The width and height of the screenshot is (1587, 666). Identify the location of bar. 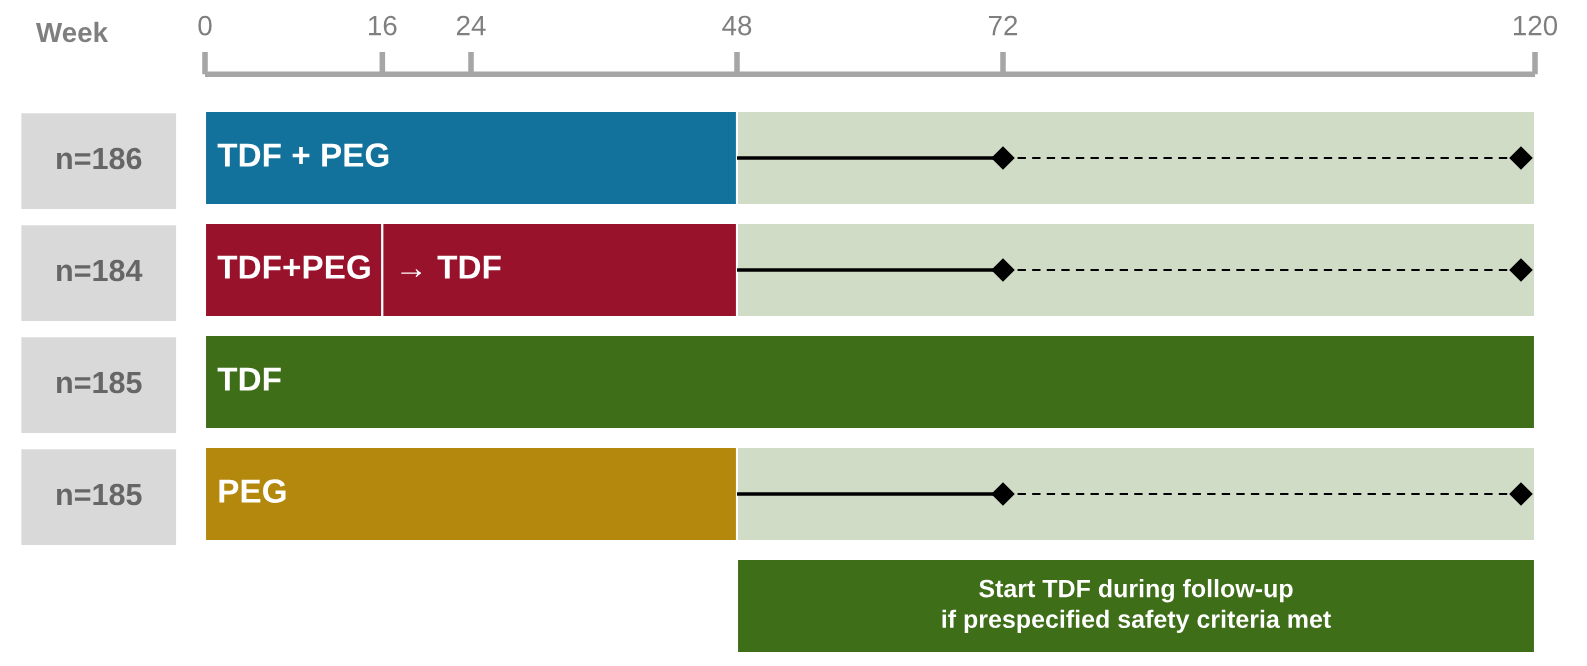
(1135, 606).